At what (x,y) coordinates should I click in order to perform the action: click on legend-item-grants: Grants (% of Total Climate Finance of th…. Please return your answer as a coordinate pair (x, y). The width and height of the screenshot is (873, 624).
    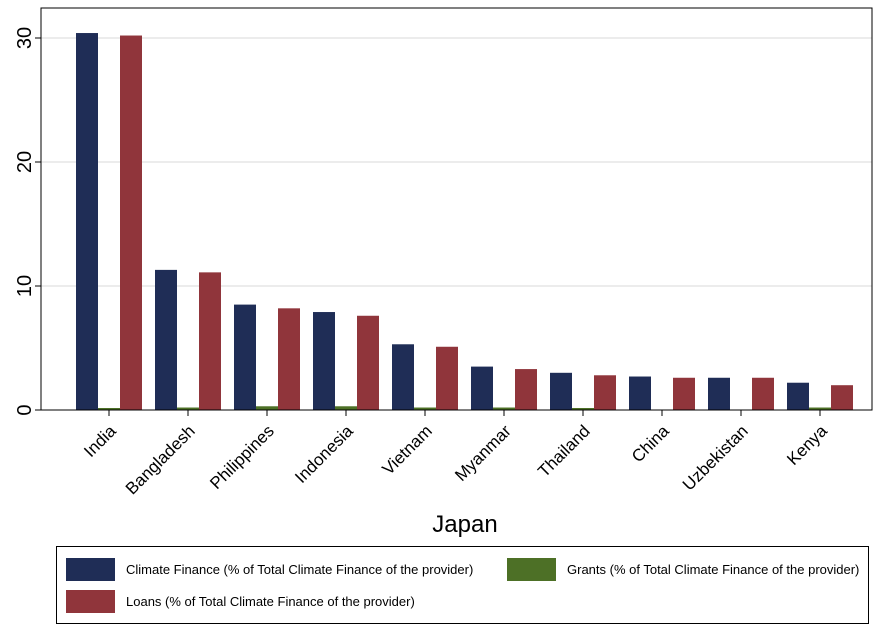
    Looking at the image, I should click on (683, 569).